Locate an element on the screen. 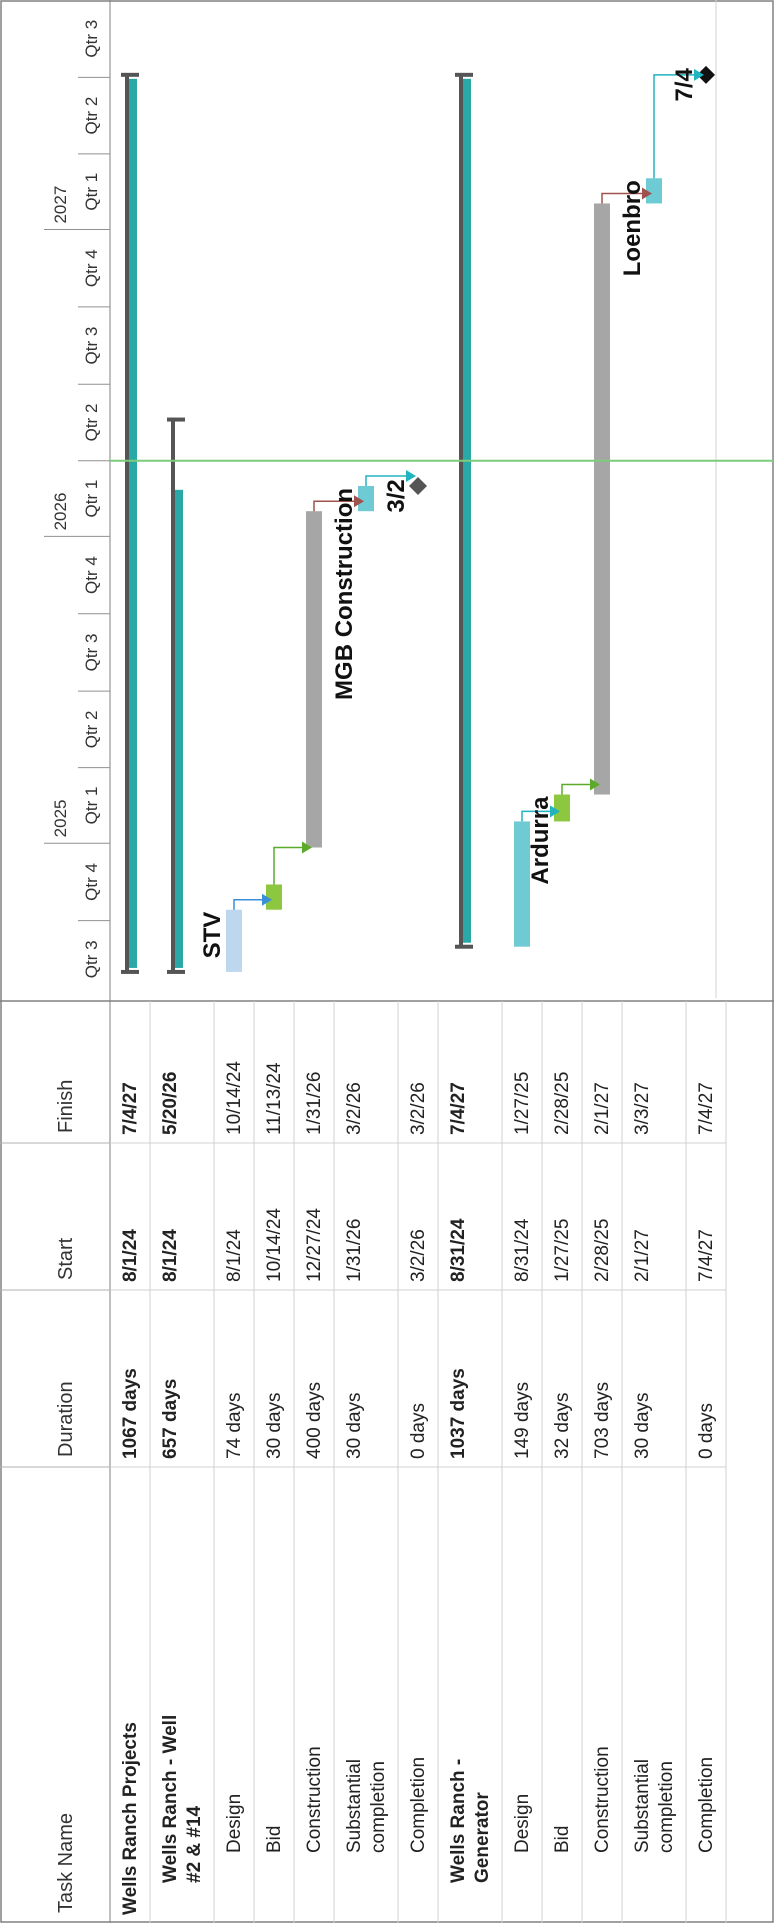 This screenshot has width=774, height=1923. task-duration: 657 days is located at coordinates (170, 1419).